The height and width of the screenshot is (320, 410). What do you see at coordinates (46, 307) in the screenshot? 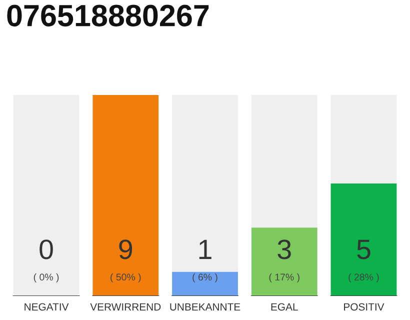
I see `x-tick-label: NEGATIV` at bounding box center [46, 307].